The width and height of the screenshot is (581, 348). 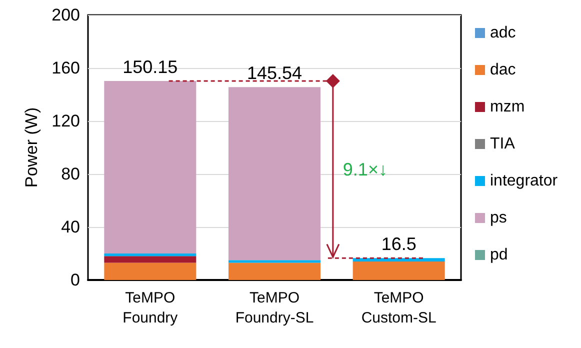 I want to click on x-tick-label: TeMPO Foundry-SL, so click(x=274, y=308).